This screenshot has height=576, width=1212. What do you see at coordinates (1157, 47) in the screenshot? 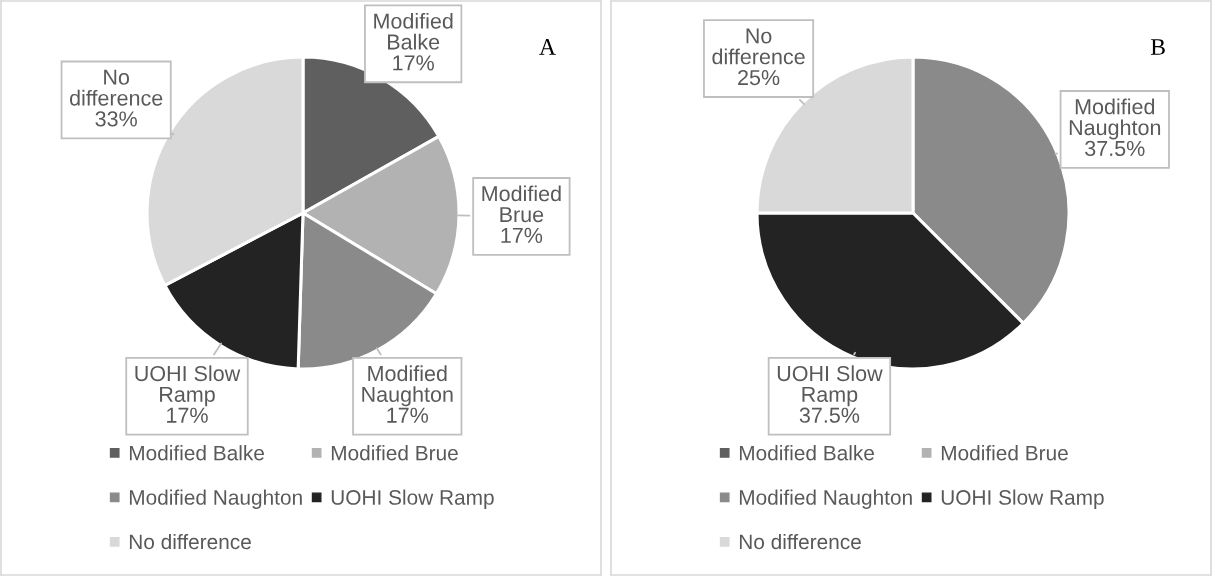
I see `chart-title: B` at bounding box center [1157, 47].